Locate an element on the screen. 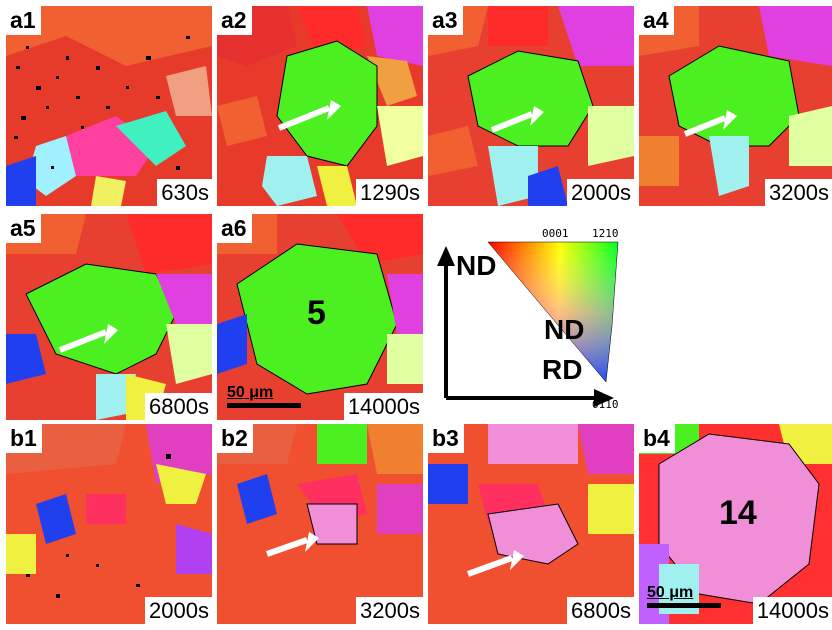 The height and width of the screenshot is (630, 832). panel-label: a3 is located at coordinates (445, 20).